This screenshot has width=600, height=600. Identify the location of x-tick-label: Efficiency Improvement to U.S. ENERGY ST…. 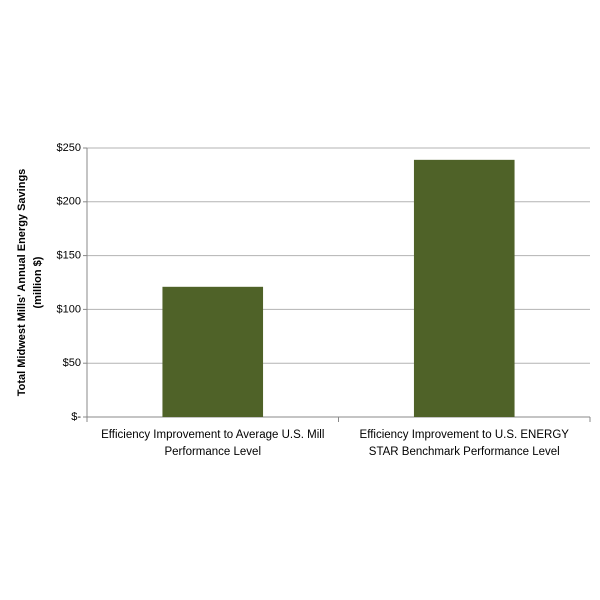
(464, 443).